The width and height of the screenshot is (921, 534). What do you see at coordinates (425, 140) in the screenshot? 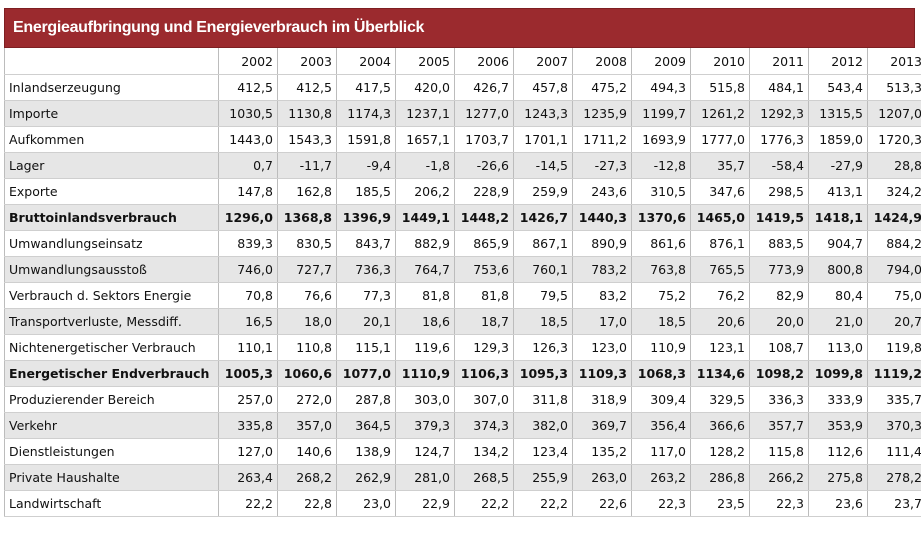
I see `value-cell: 1657,1` at bounding box center [425, 140].